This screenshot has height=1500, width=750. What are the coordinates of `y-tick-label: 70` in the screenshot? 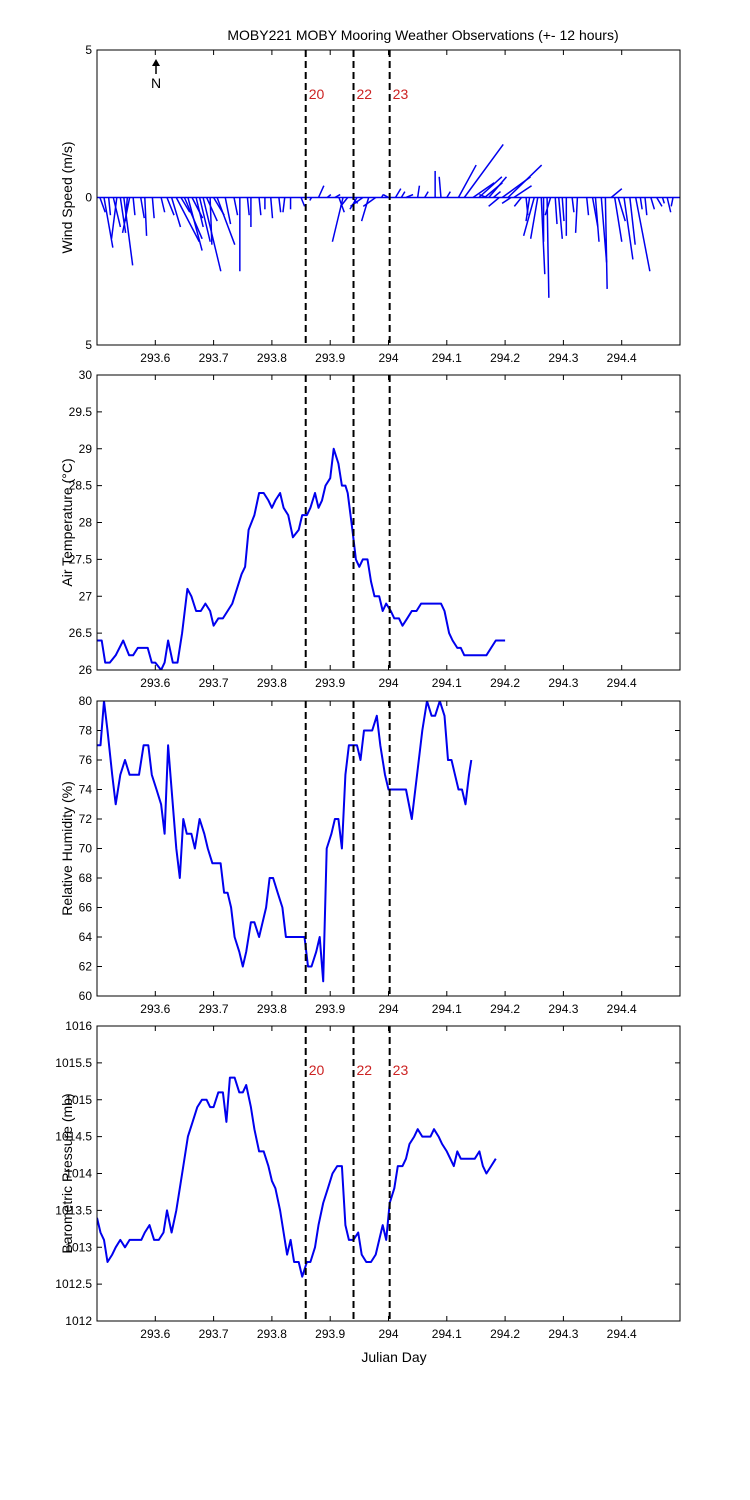 It's located at (86, 849).